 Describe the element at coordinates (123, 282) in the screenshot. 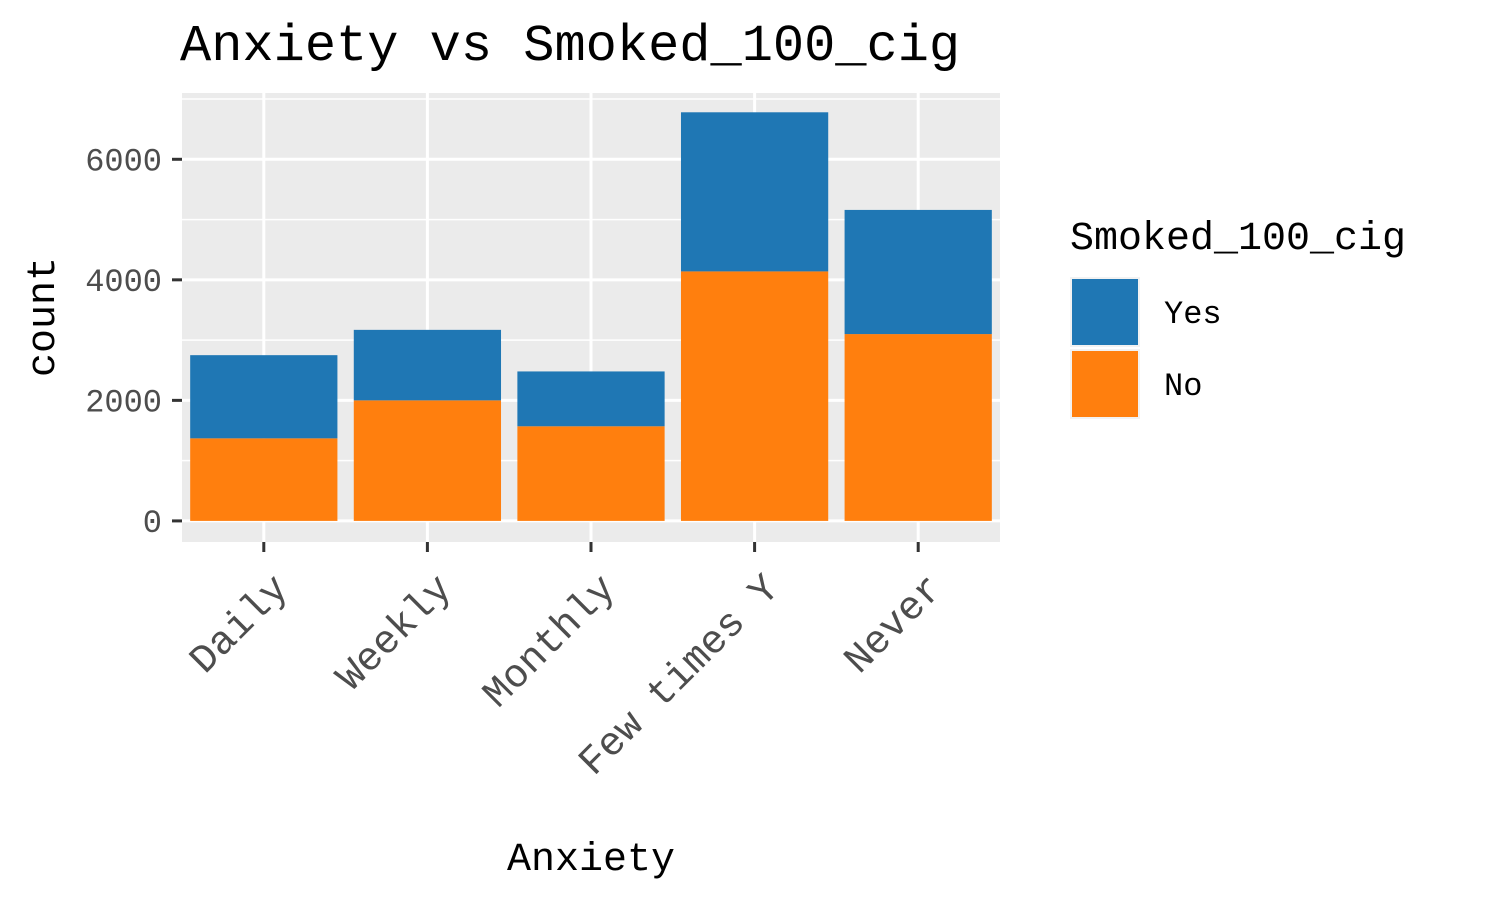

I see `y-tick-label: 4000` at that location.